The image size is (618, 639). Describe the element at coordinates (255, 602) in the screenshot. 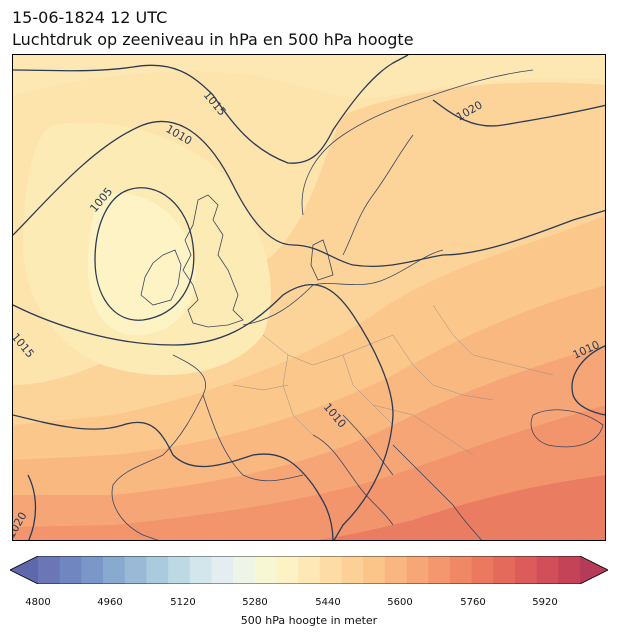

I see `colorbar-tick: 5280` at that location.